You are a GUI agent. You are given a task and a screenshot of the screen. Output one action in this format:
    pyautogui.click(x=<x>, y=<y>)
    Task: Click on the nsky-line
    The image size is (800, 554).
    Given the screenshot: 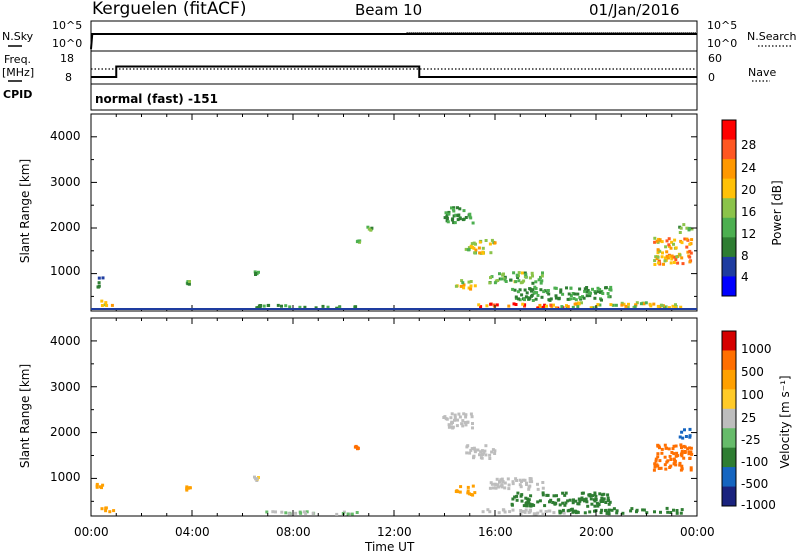 What is the action you would take?
    pyautogui.click(x=393, y=41)
    